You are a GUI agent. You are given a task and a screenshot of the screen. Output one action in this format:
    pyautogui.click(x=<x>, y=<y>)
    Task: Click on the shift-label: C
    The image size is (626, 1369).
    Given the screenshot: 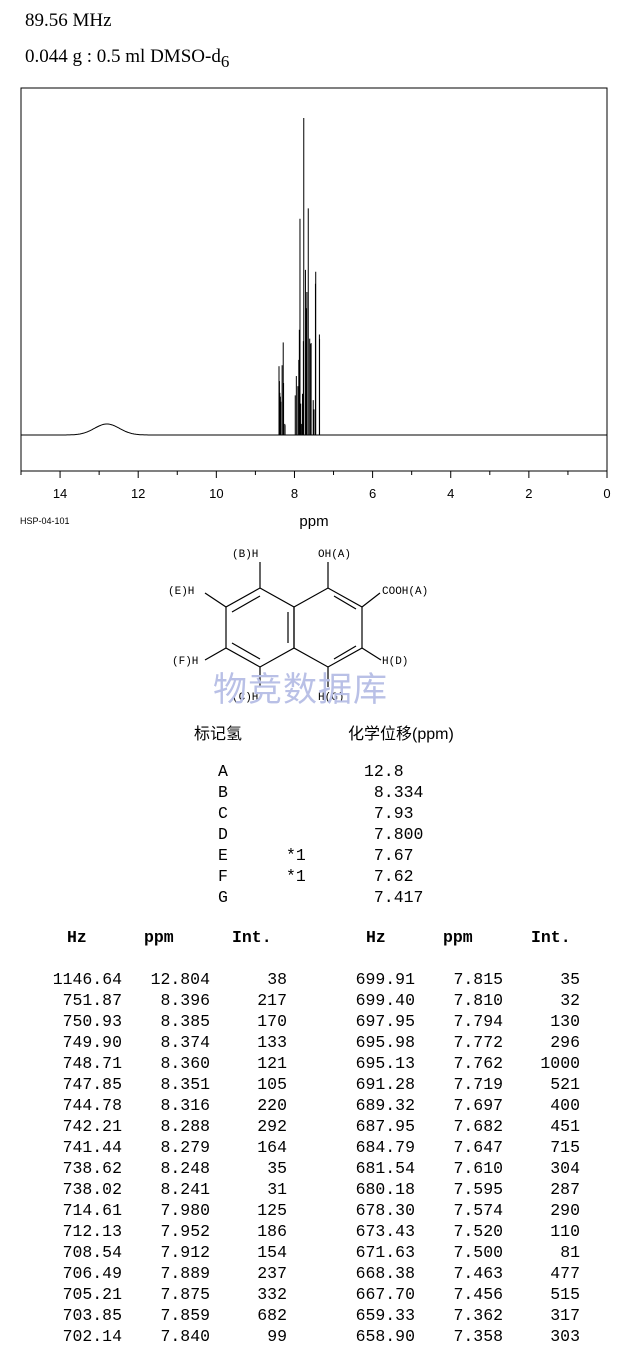 What is the action you would take?
    pyautogui.click(x=223, y=813)
    